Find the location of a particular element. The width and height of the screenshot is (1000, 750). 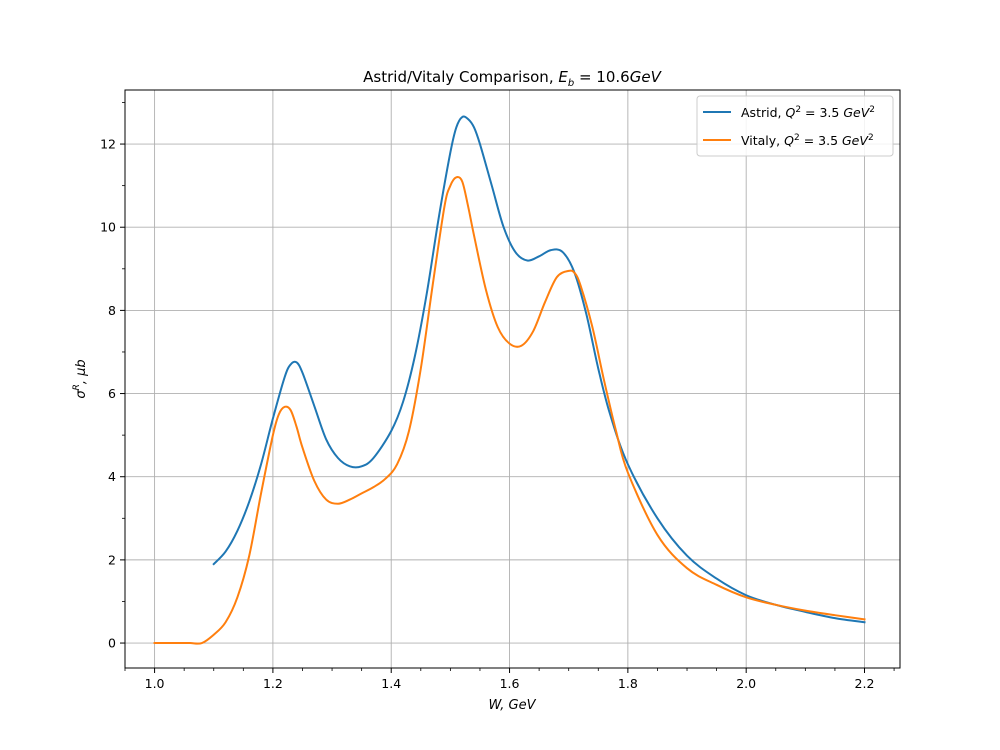

chart-title: Astrid/Vitaly Comparison, Eb = 10.6GeV is located at coordinates (512, 78).